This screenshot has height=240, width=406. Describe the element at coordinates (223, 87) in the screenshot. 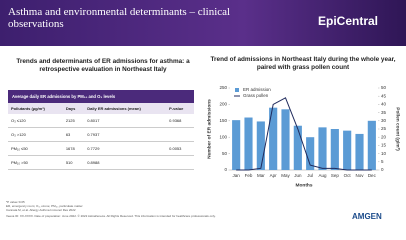

I see `y-tick-label: 250` at that location.